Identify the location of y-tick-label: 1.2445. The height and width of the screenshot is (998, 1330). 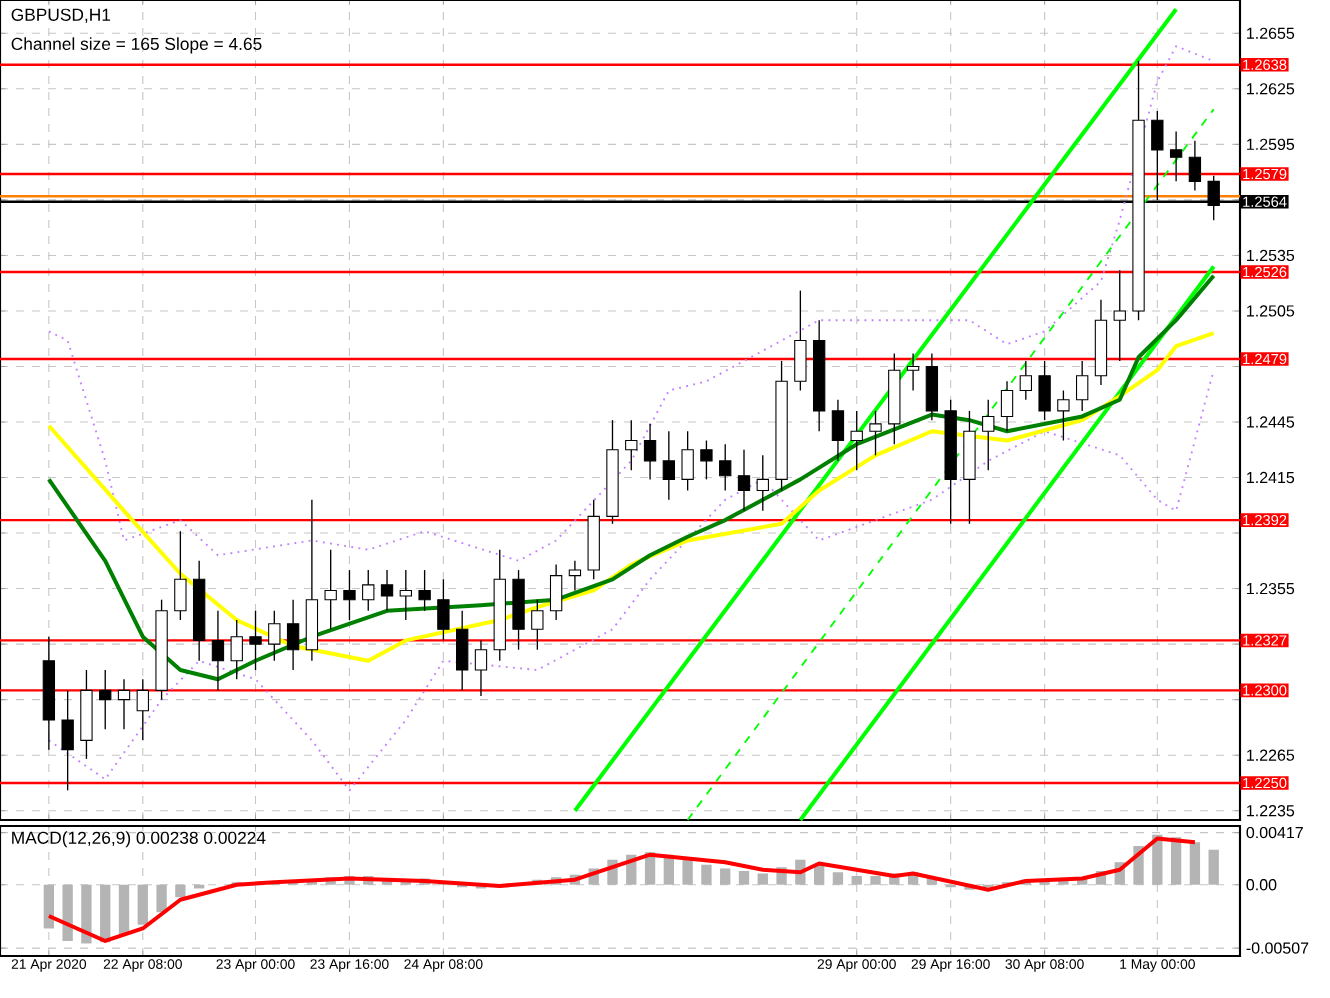
(1271, 422).